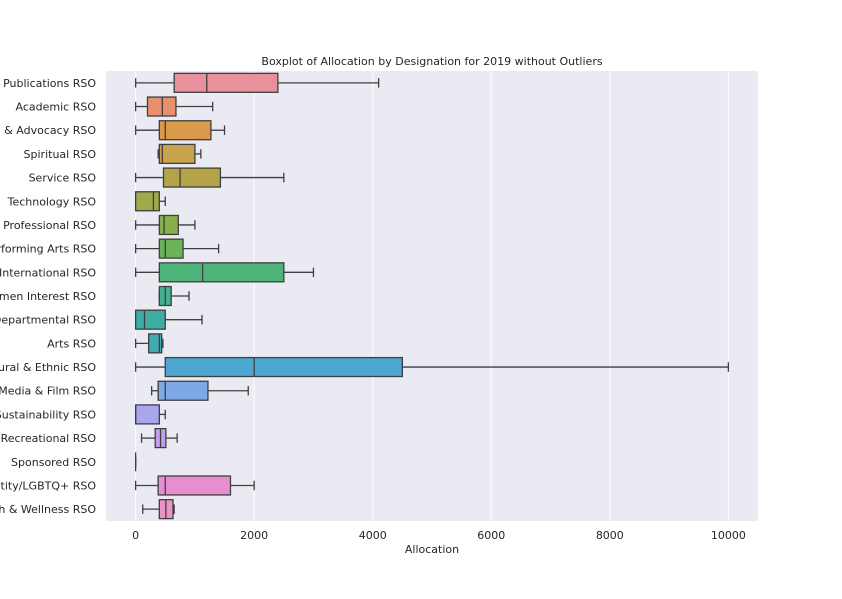 Image resolution: width=842 pixels, height=599 pixels. What do you see at coordinates (48, 130) in the screenshot?
I see `category-label: al & Advocacy RSO` at bounding box center [48, 130].